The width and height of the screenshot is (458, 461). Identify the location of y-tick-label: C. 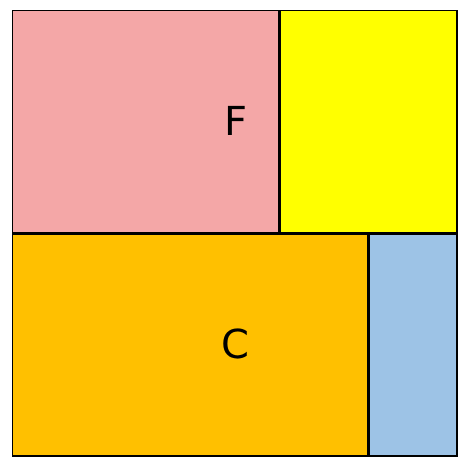
(235, 345).